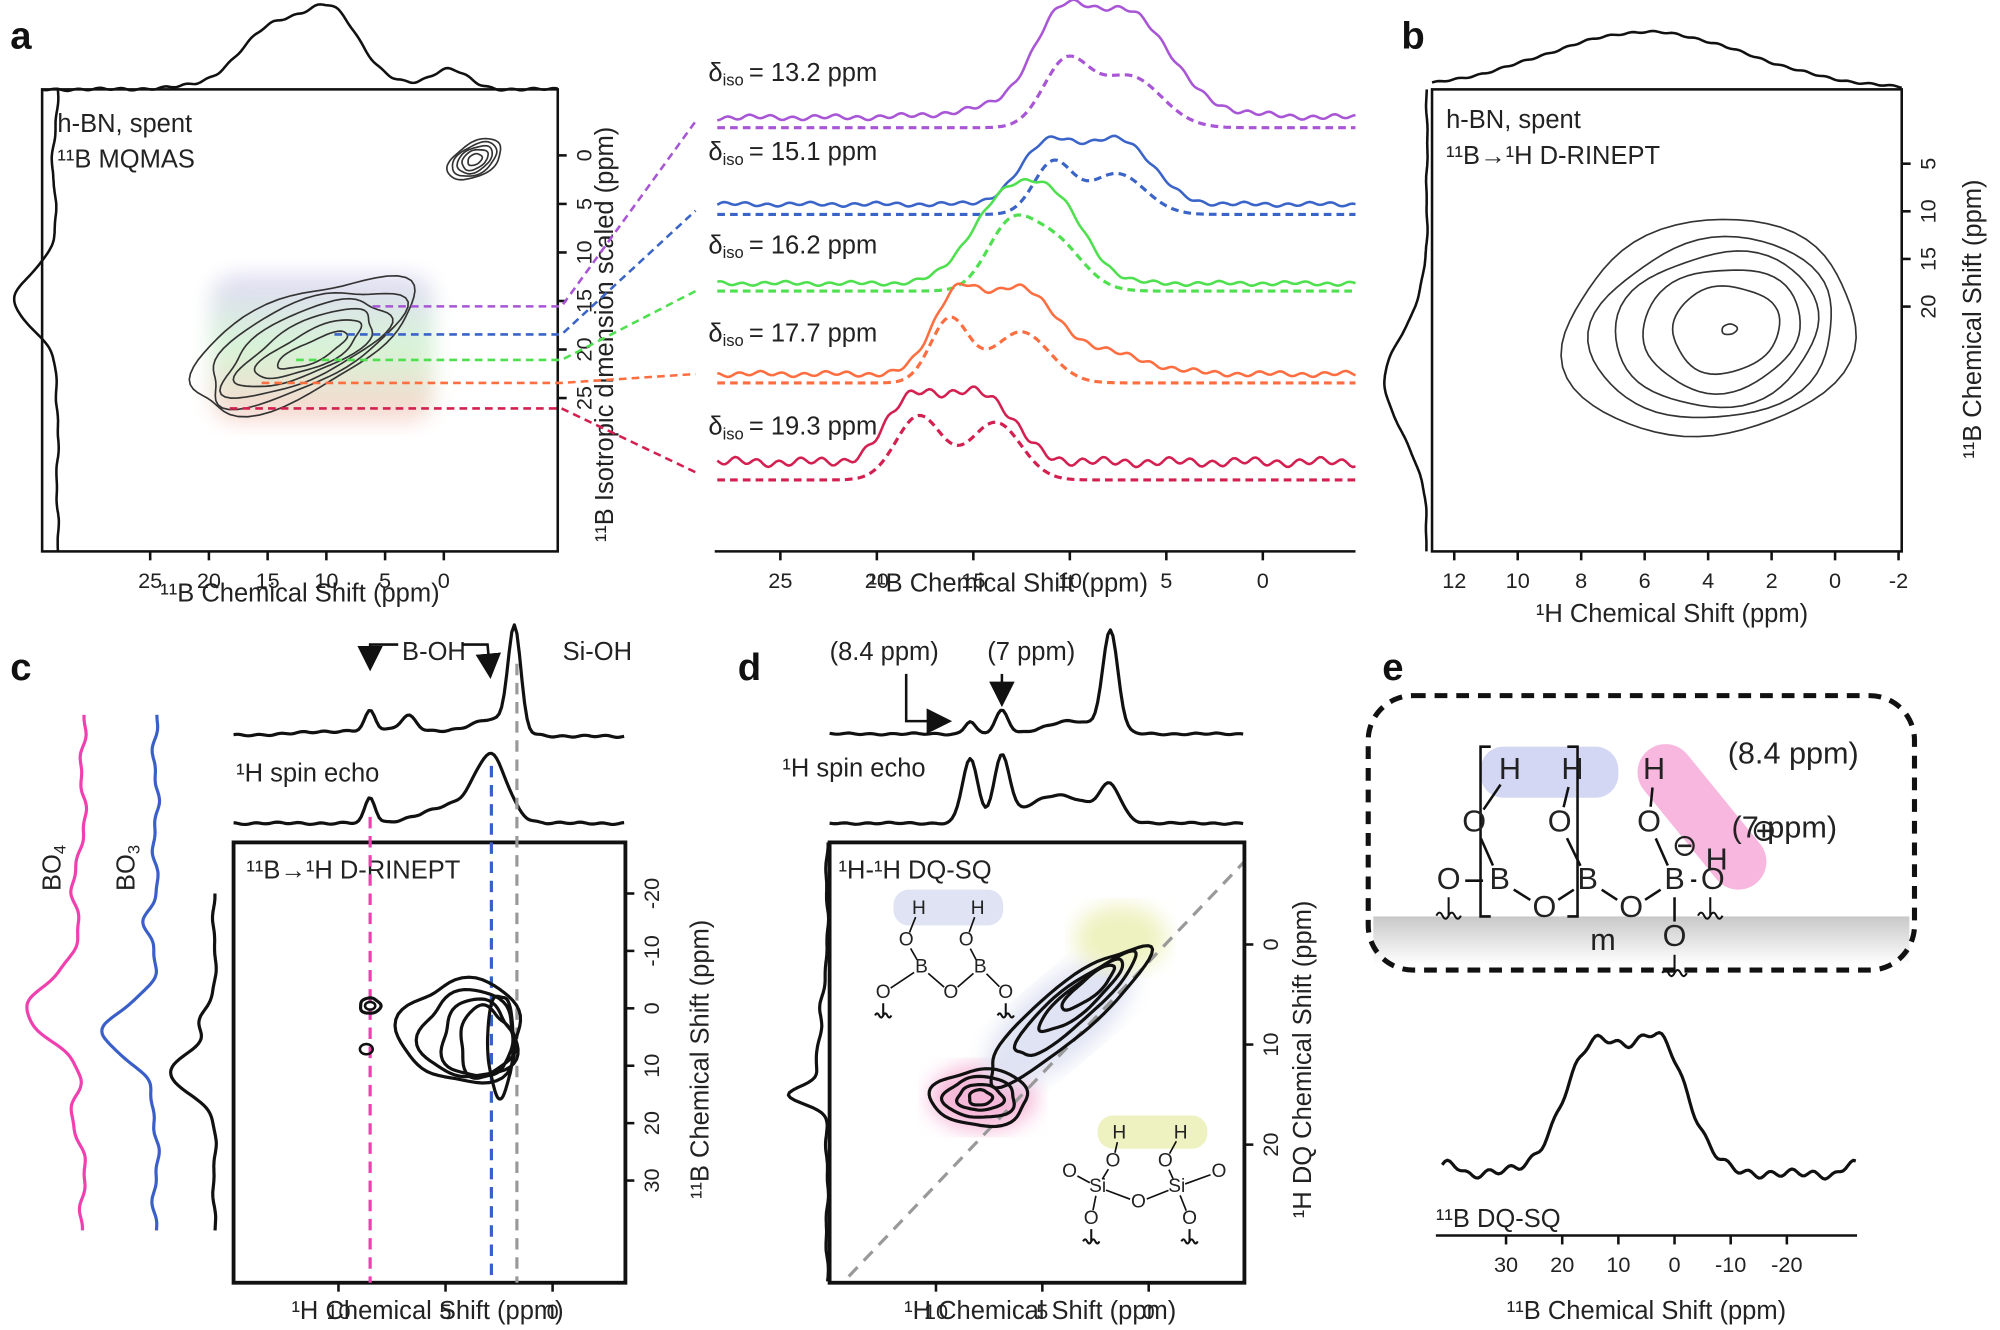 This screenshot has width=2000, height=1330. What do you see at coordinates (1973, 318) in the screenshot?
I see `y-axis-label: ¹¹B Chemical Shift (ppm)` at bounding box center [1973, 318].